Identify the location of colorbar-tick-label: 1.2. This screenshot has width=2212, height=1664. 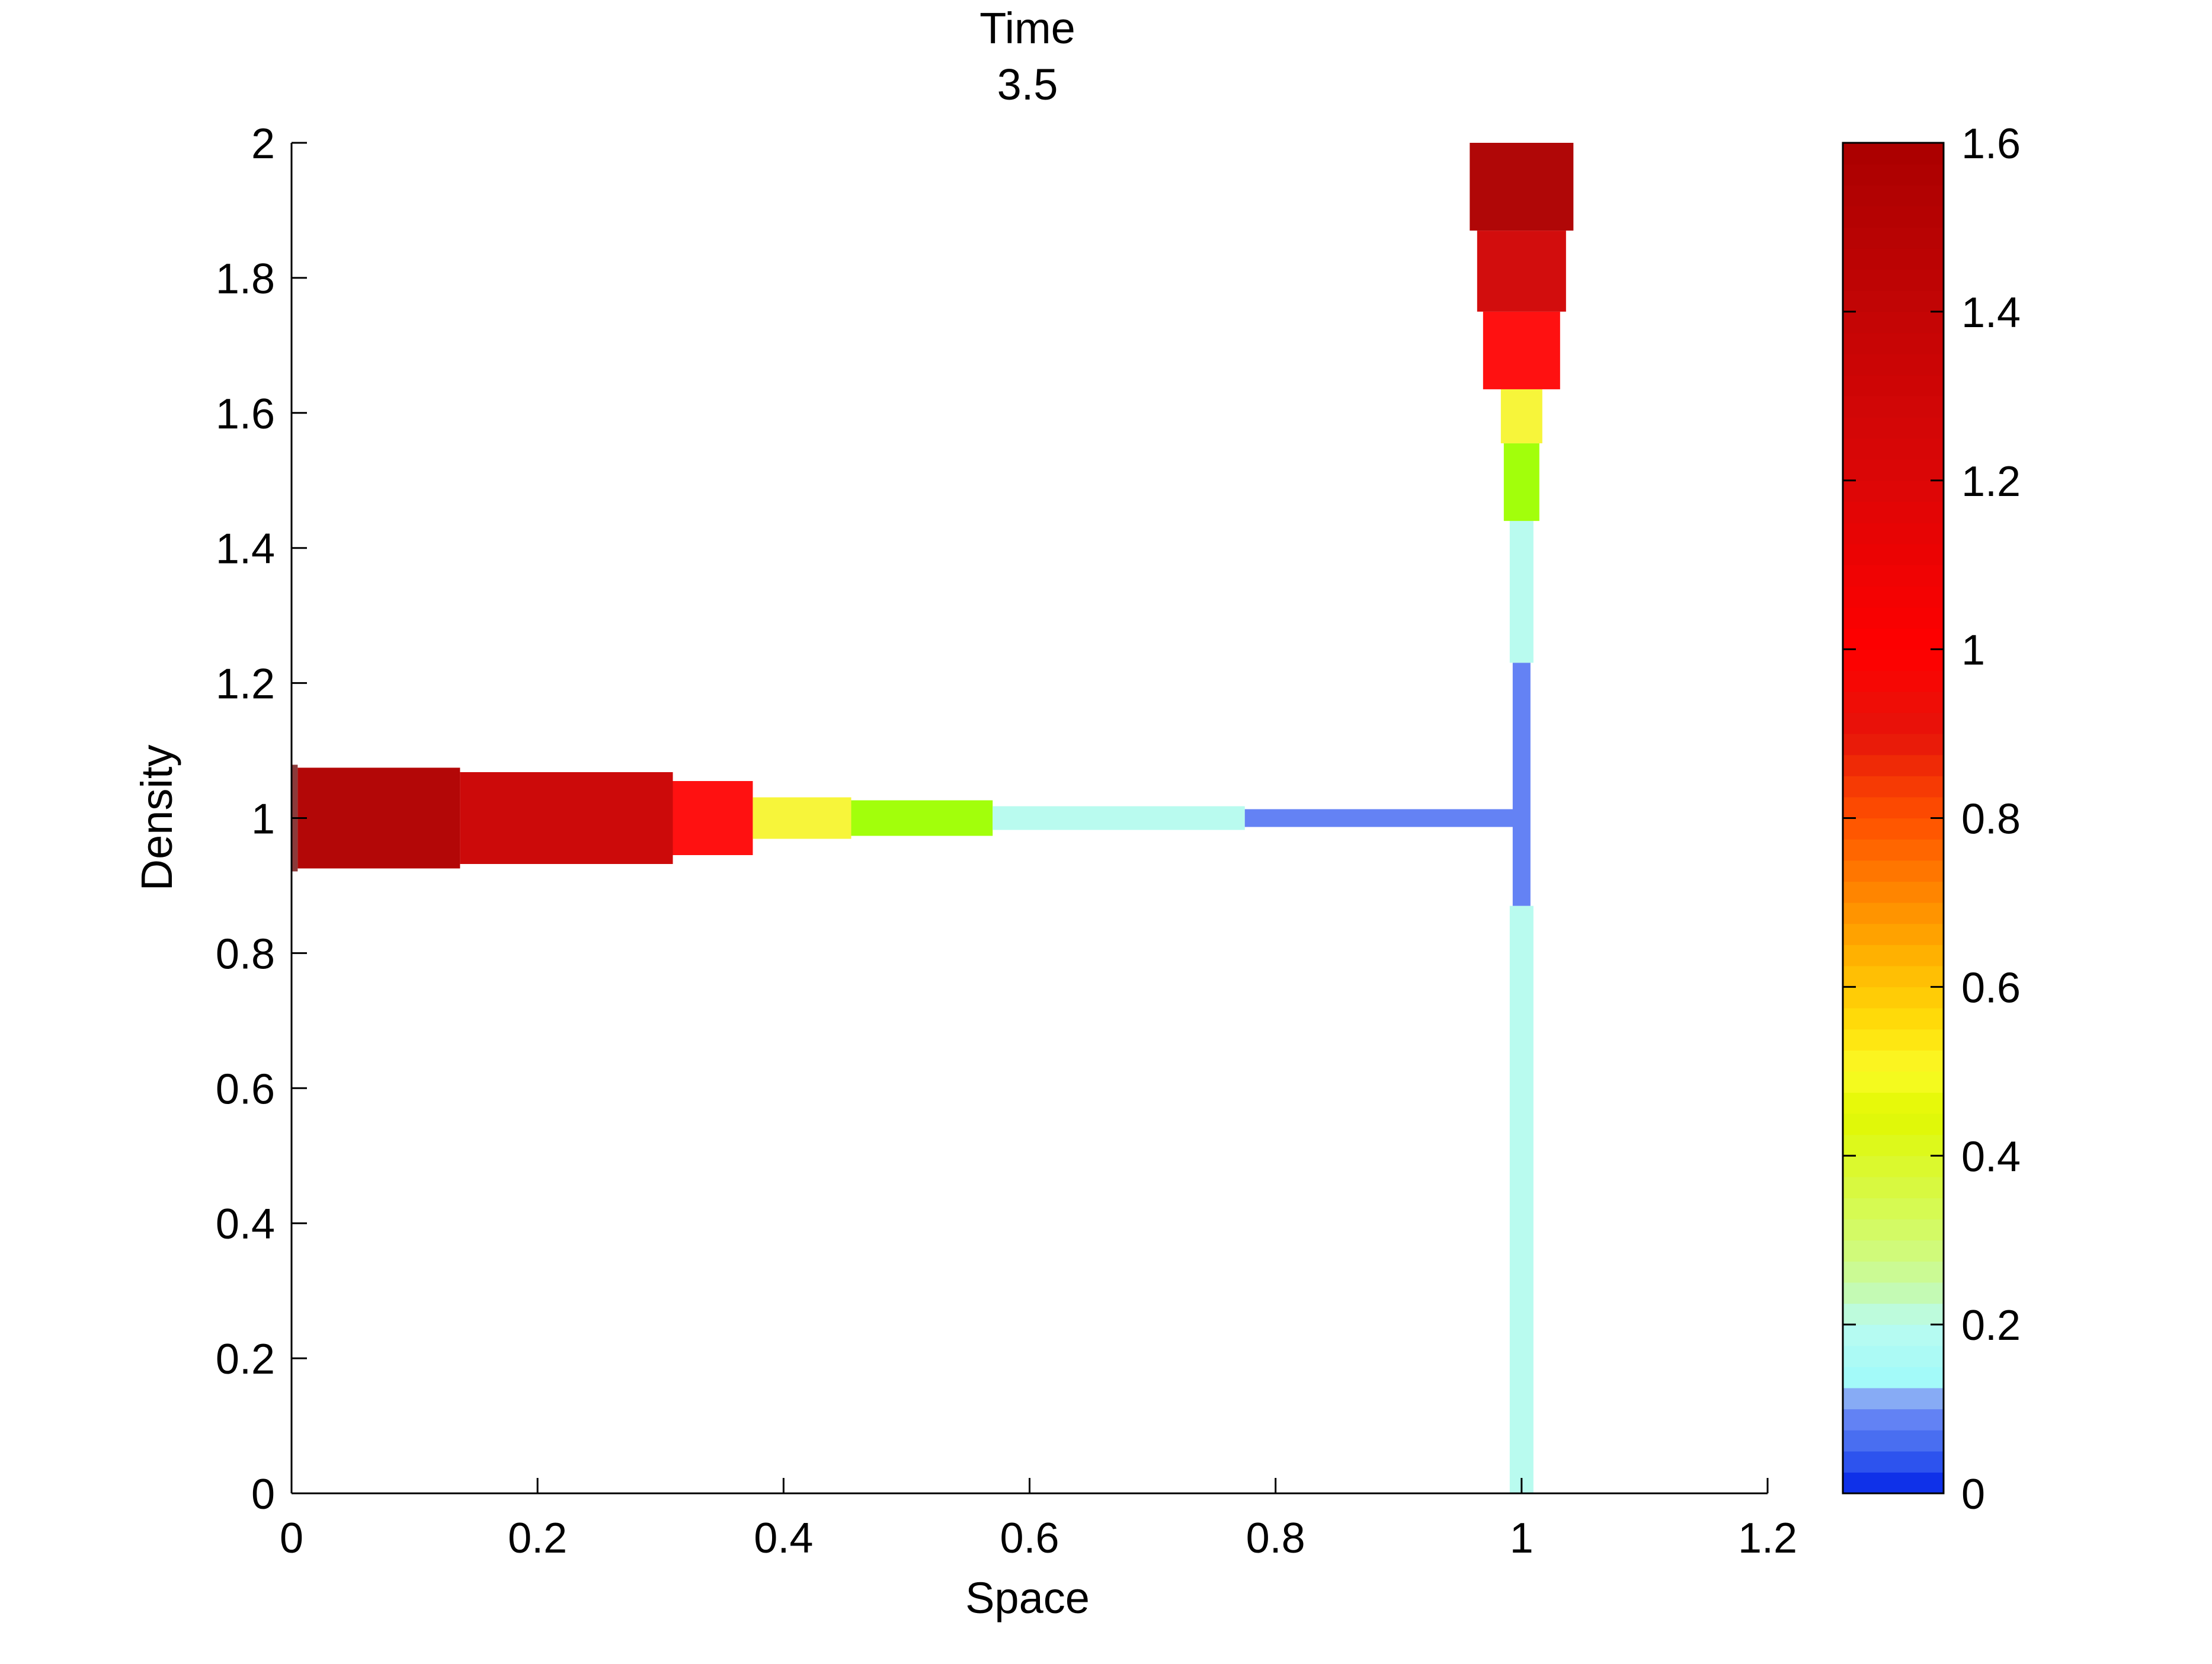
(1991, 481).